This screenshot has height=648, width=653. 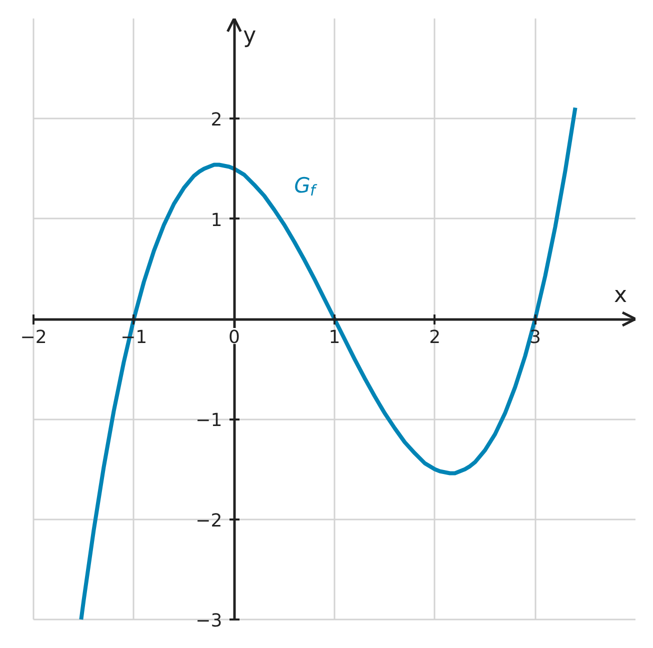 What do you see at coordinates (334, 337) in the screenshot?
I see `x-tick-label: 1` at bounding box center [334, 337].